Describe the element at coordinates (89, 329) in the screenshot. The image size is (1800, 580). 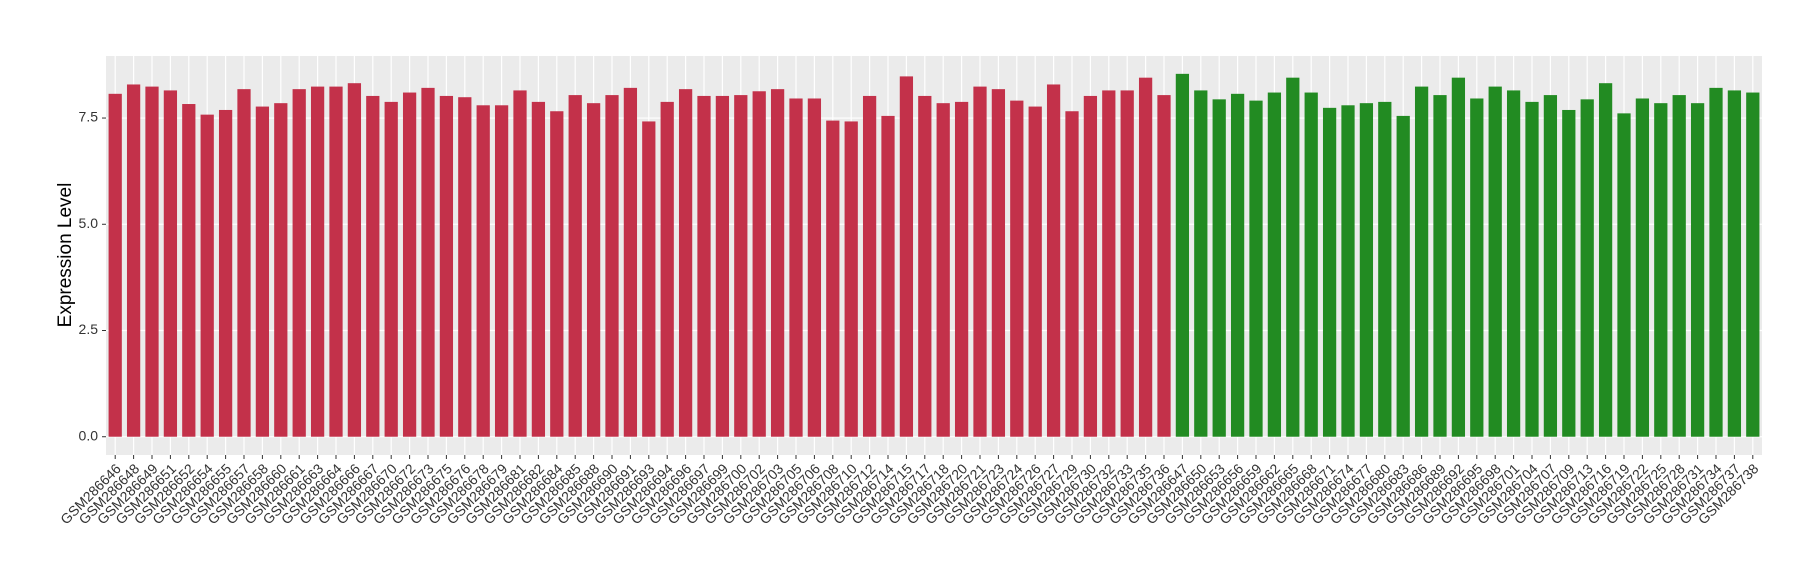
I see `y-tick-label: 2.5` at that location.